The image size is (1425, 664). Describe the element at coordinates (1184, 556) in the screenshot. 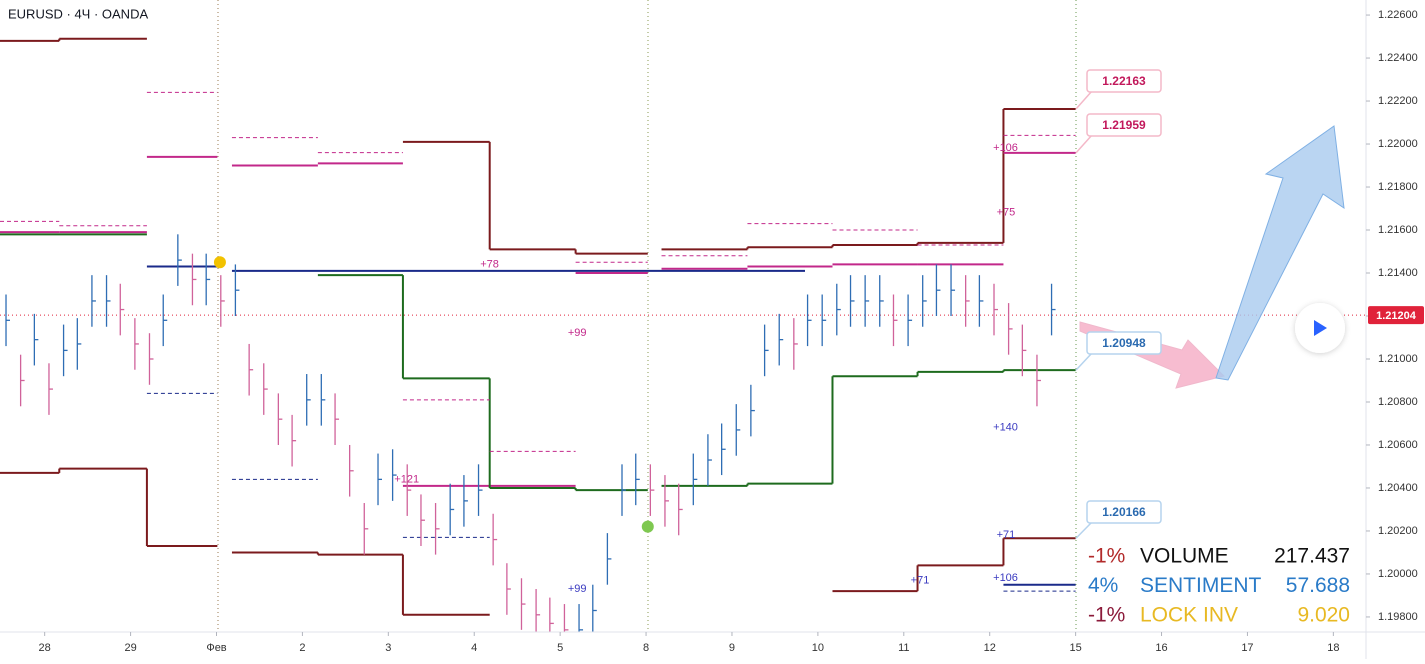

I see `indicator-name: VOLUME` at that location.